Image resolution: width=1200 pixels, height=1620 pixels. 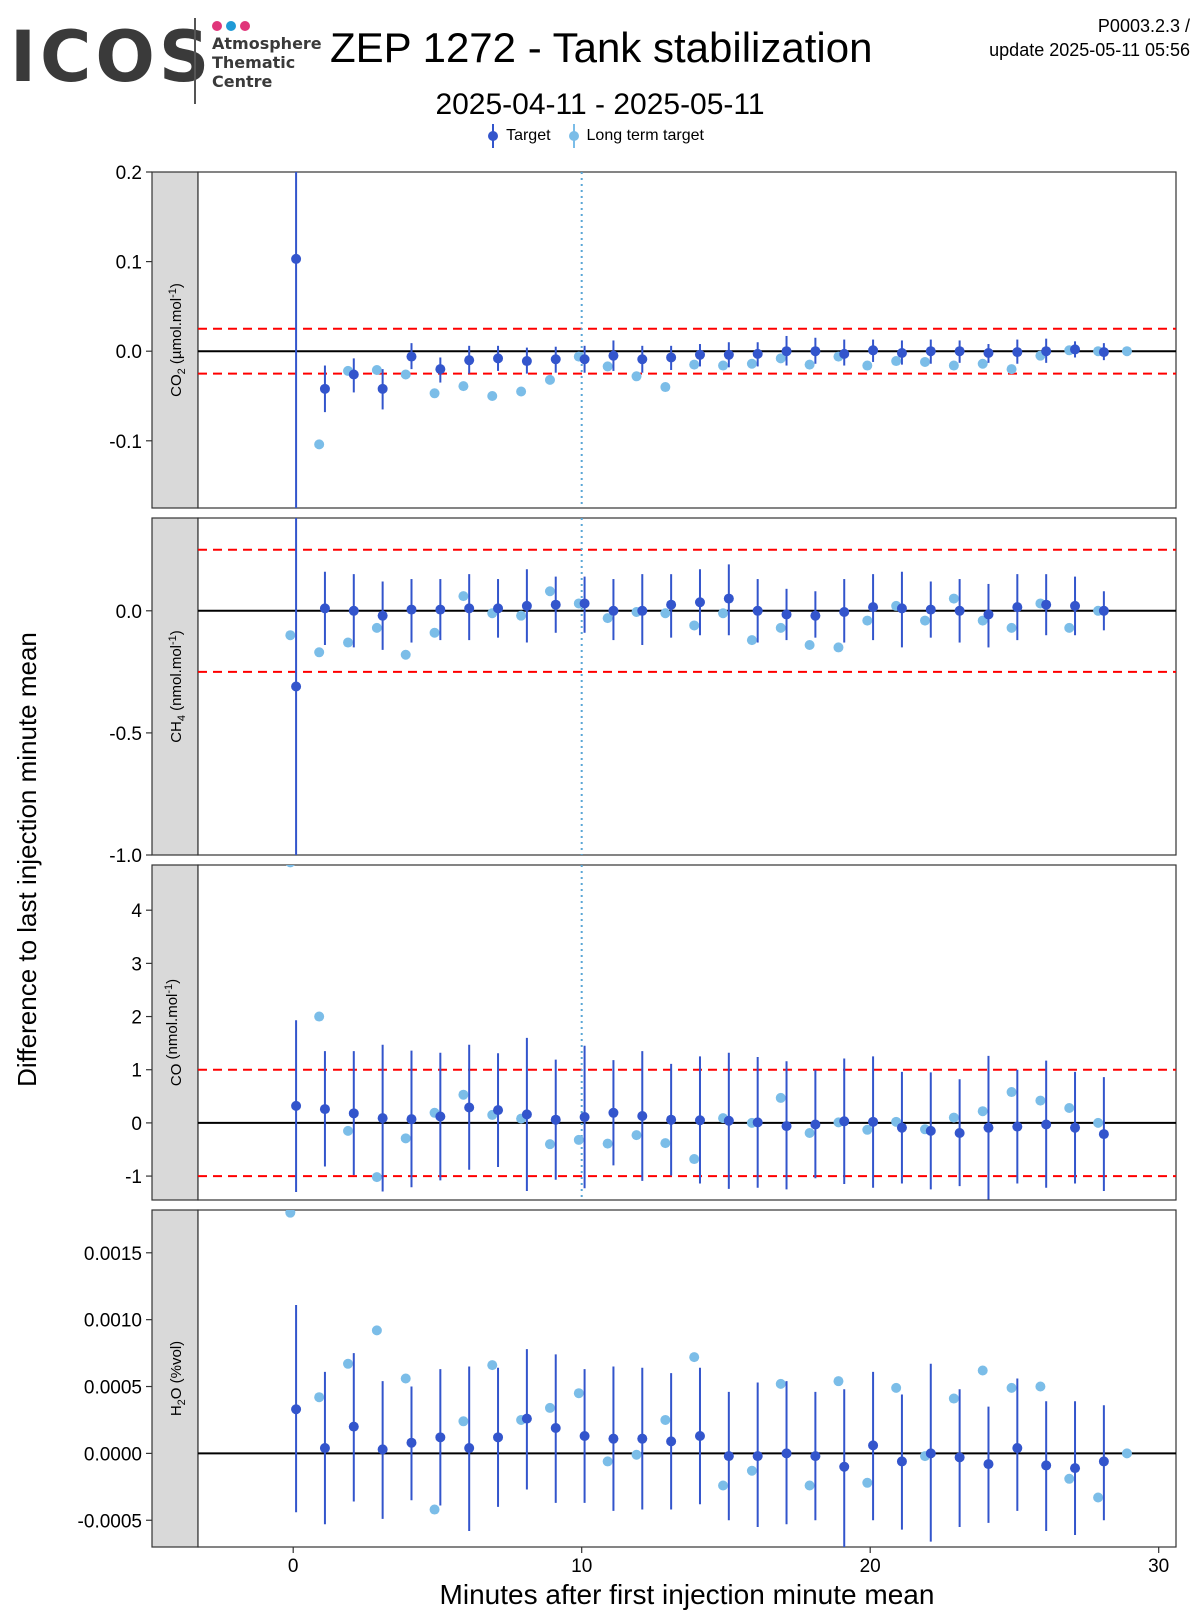 I want to click on y-tick-label: 3, so click(x=136, y=964).